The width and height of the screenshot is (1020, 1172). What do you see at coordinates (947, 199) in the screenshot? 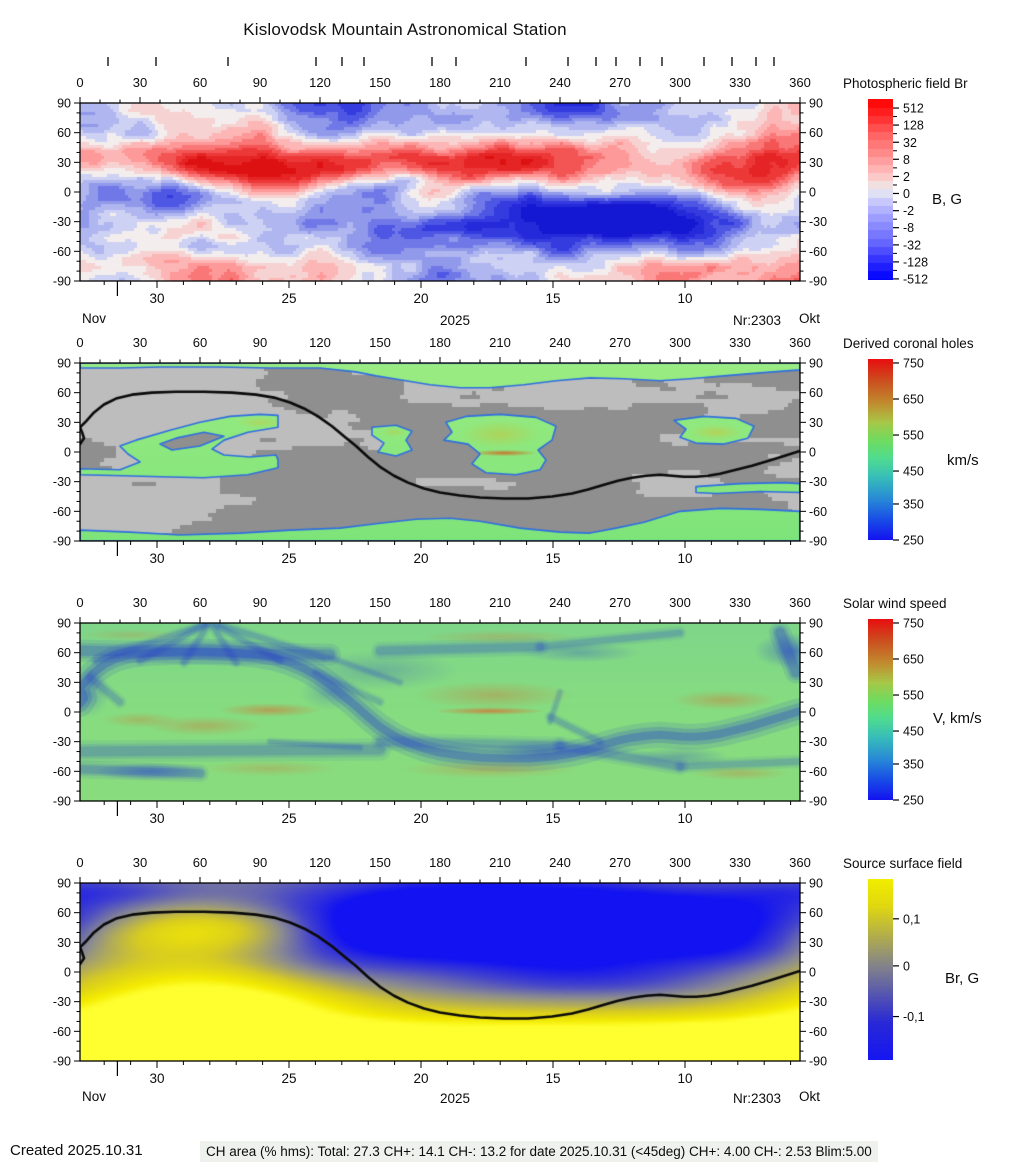
I see `unit-label-bg: B, G` at bounding box center [947, 199].